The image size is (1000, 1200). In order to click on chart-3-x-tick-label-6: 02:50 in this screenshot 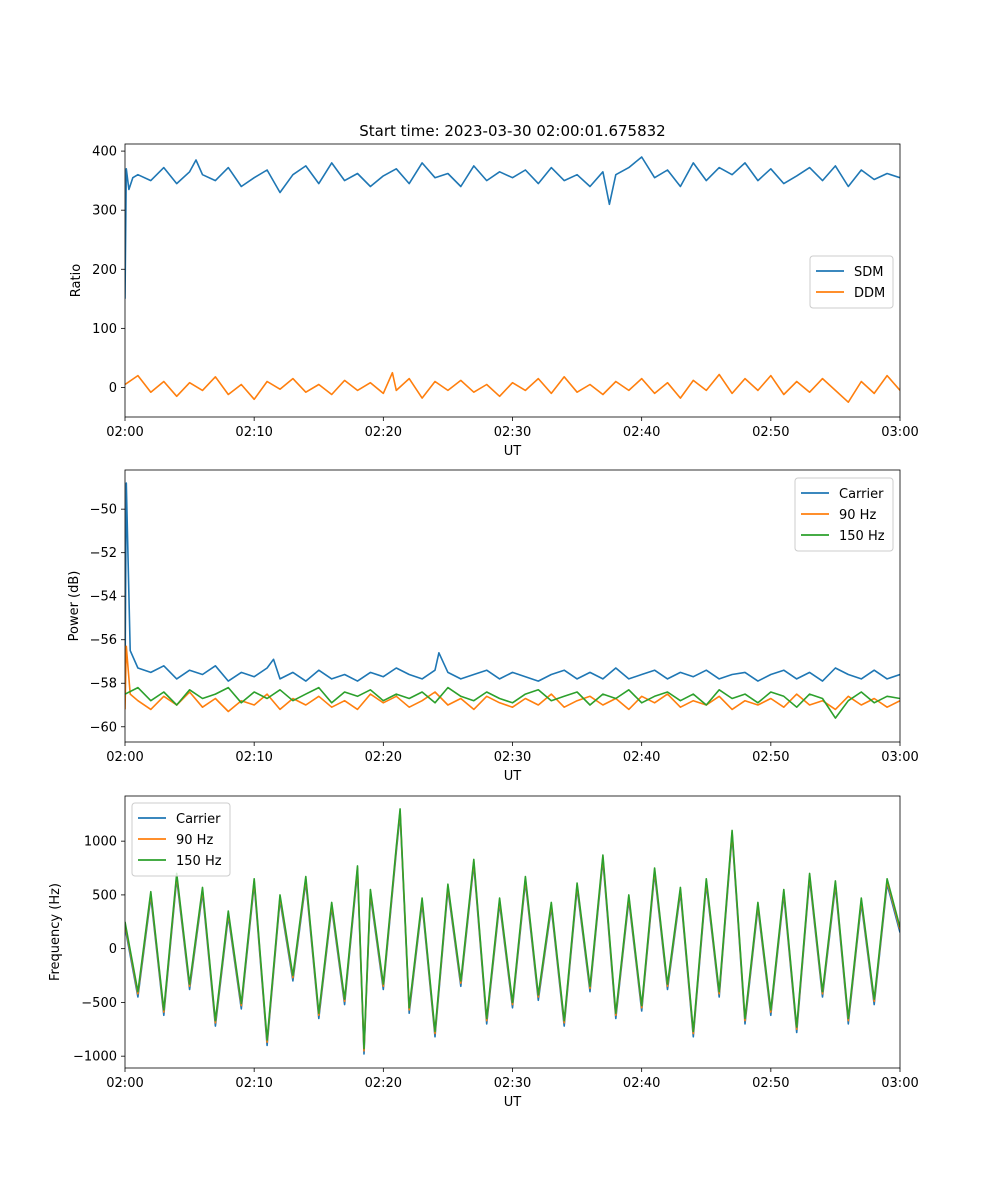, I will do `click(770, 1083)`.